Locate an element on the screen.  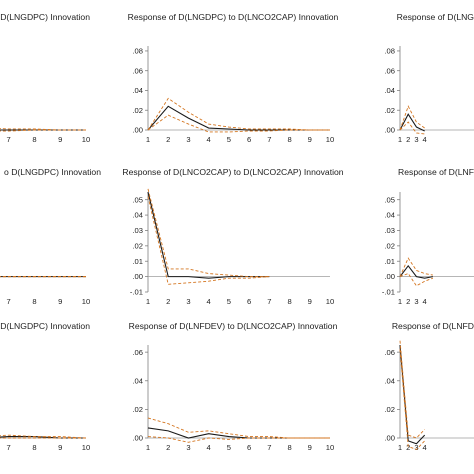
r1c3-x-tick-label: 1 is located at coordinates (400, 139).